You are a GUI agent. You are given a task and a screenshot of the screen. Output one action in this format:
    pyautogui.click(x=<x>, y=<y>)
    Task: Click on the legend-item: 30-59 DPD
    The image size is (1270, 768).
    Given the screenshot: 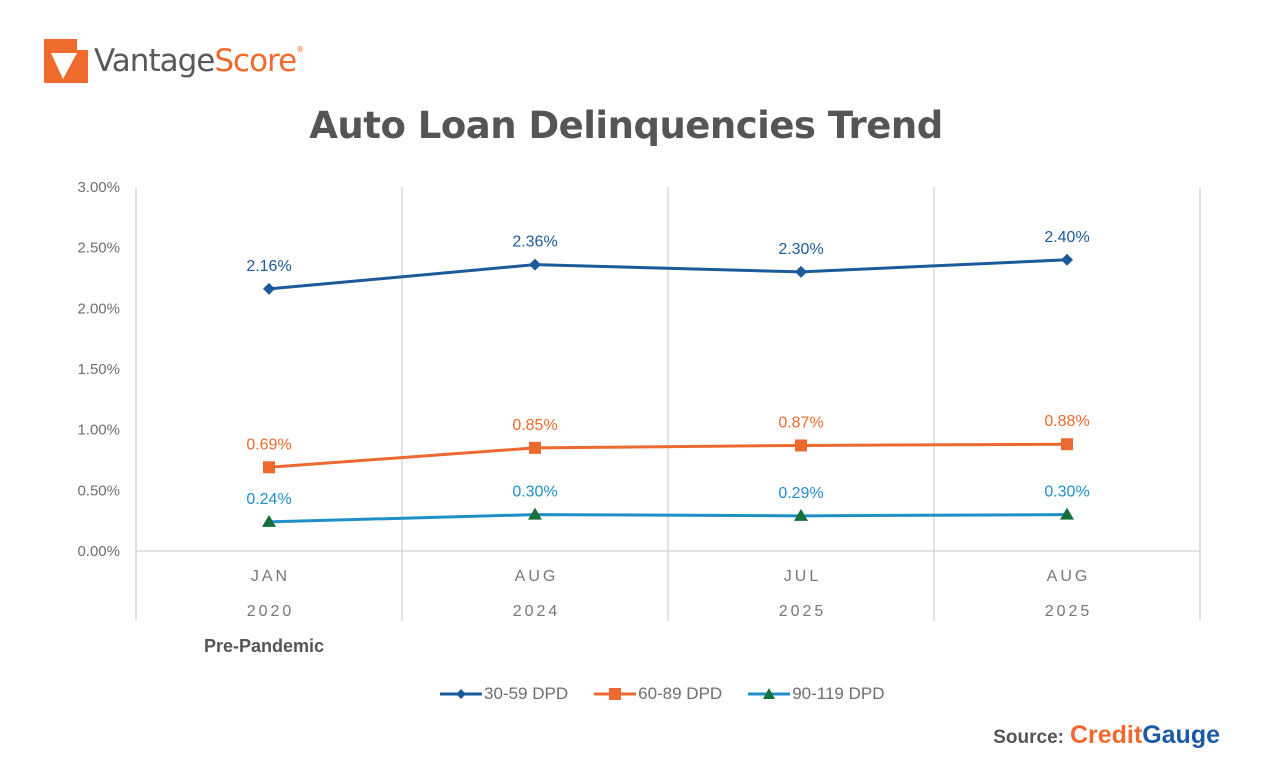 What is the action you would take?
    pyautogui.click(x=504, y=694)
    